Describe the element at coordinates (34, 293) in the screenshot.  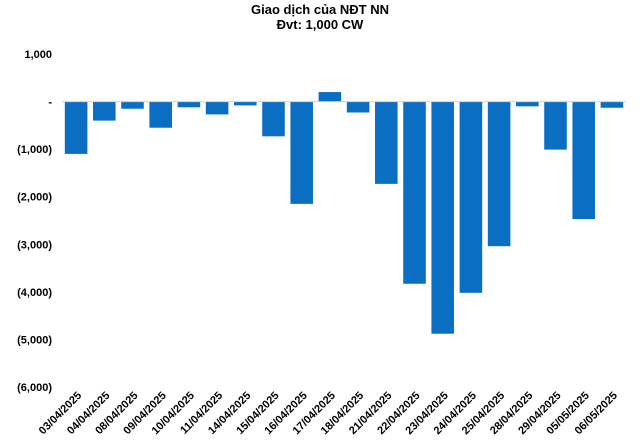
I see `y-tick-label: (4,000)` at that location.